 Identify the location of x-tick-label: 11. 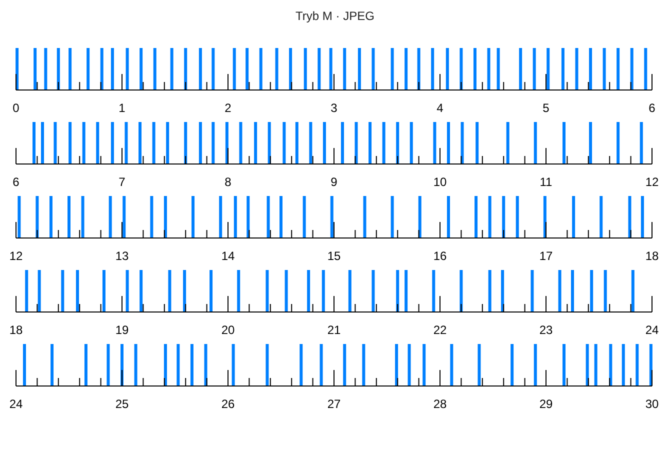
(546, 182).